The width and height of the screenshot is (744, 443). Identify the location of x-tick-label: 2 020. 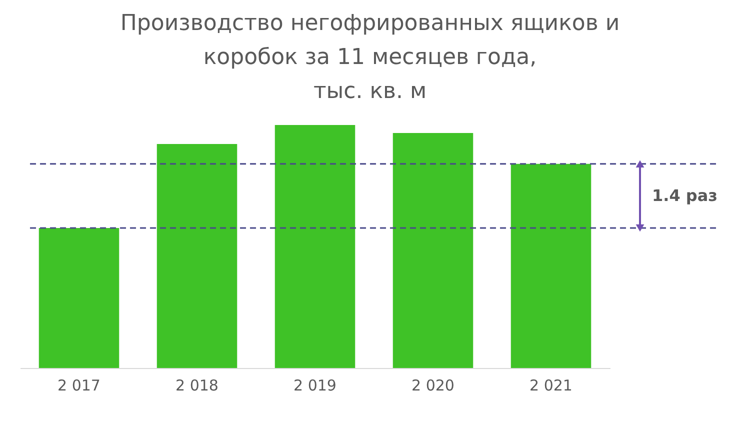
(433, 385).